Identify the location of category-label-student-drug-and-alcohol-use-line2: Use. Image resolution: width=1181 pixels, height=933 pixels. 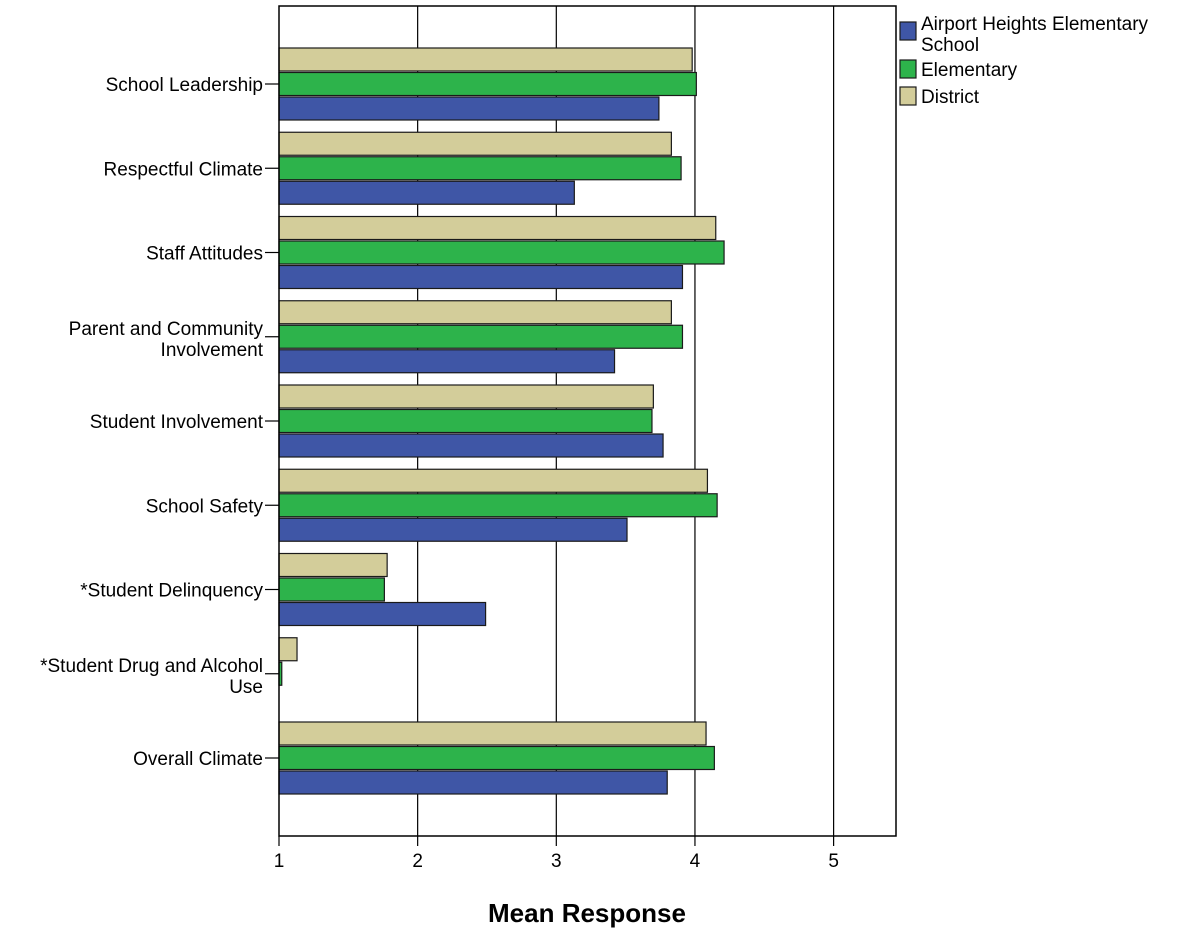
(246, 687).